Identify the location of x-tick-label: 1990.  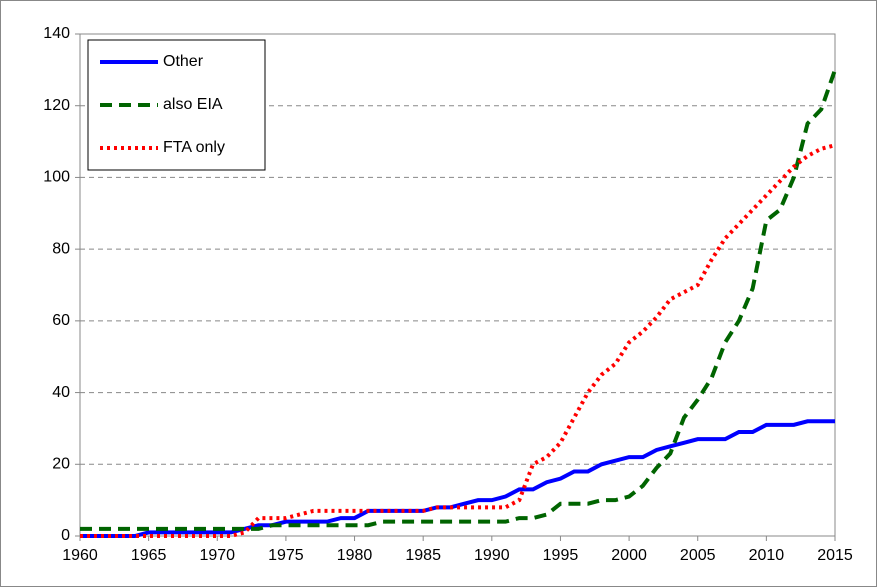
(492, 555).